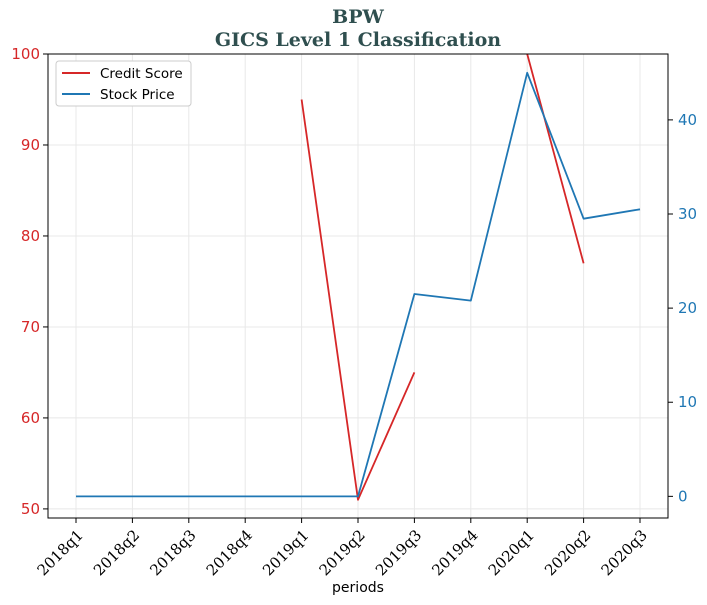  What do you see at coordinates (687, 308) in the screenshot?
I see `right-tick-label: 20` at bounding box center [687, 308].